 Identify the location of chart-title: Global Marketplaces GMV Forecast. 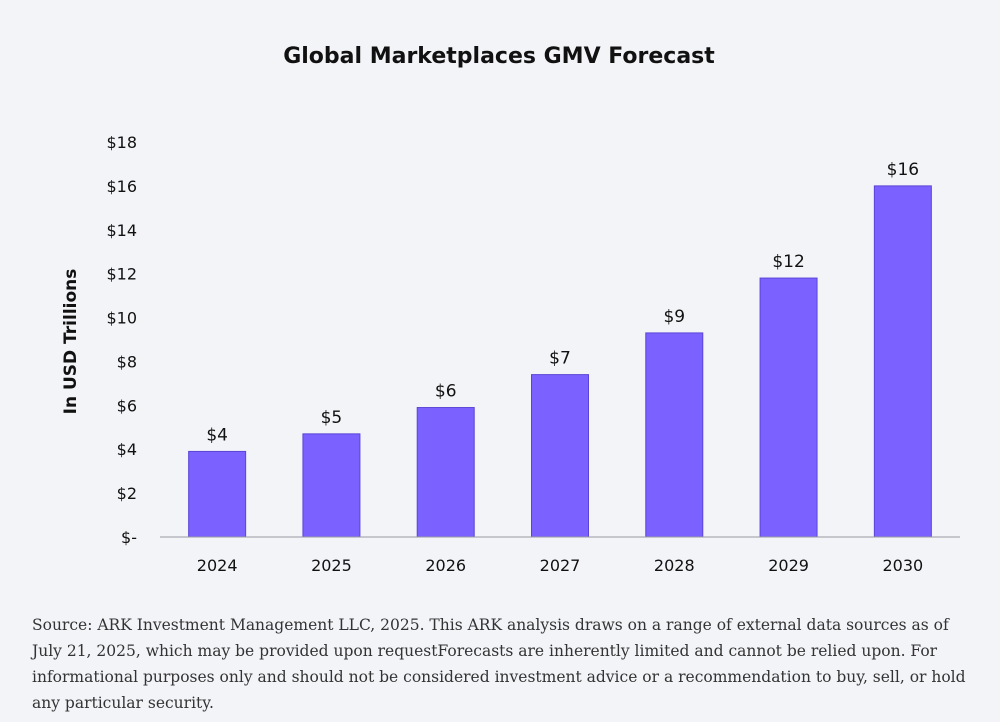
(499, 56).